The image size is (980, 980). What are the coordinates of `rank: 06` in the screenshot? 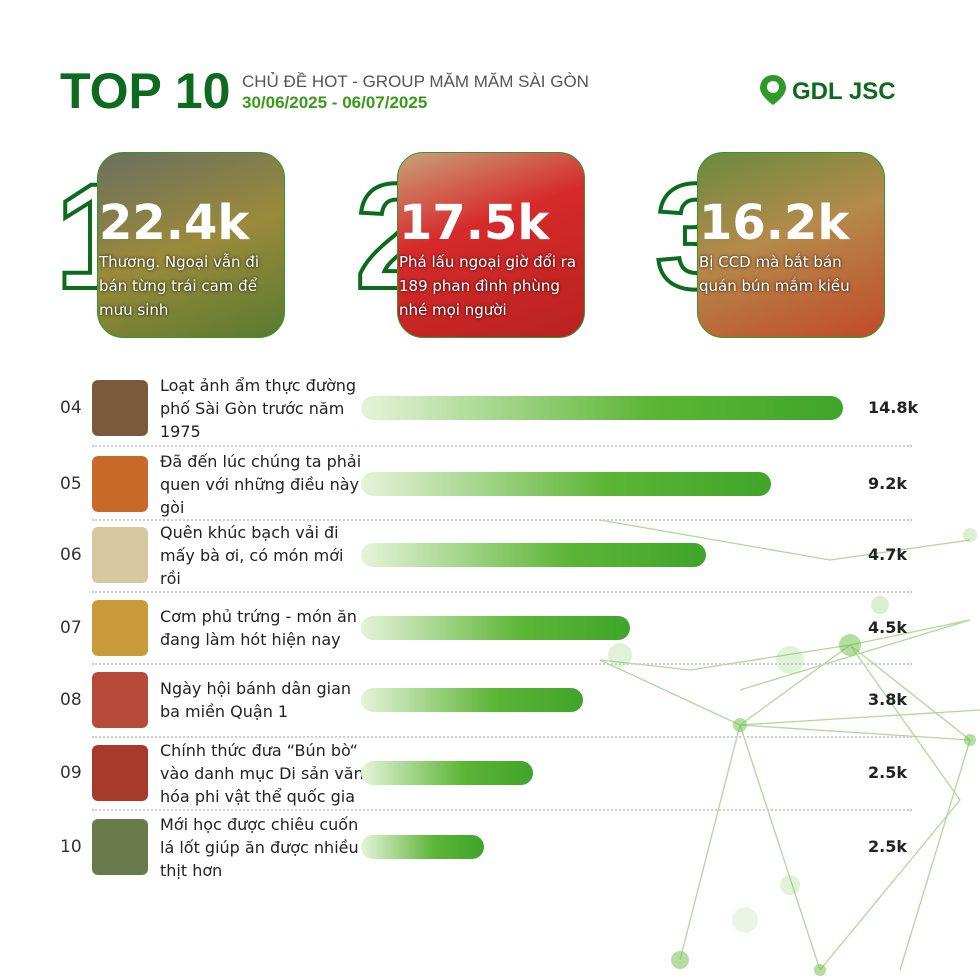 It's located at (71, 555).